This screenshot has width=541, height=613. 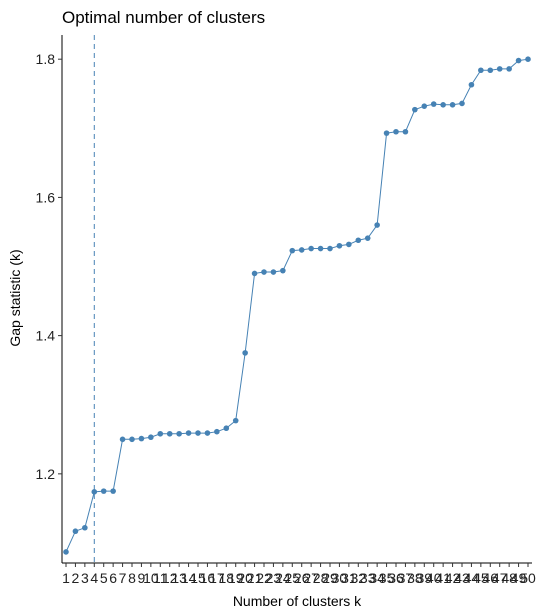 What do you see at coordinates (311, 578) in the screenshot?
I see `x-tick-label: 27` at bounding box center [311, 578].